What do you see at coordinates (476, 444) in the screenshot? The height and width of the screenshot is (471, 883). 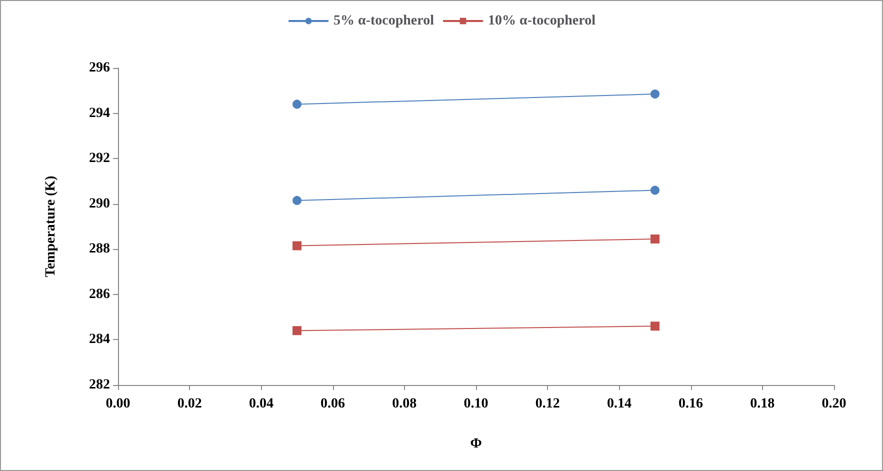 I see `x-axis-title: Φ` at bounding box center [476, 444].